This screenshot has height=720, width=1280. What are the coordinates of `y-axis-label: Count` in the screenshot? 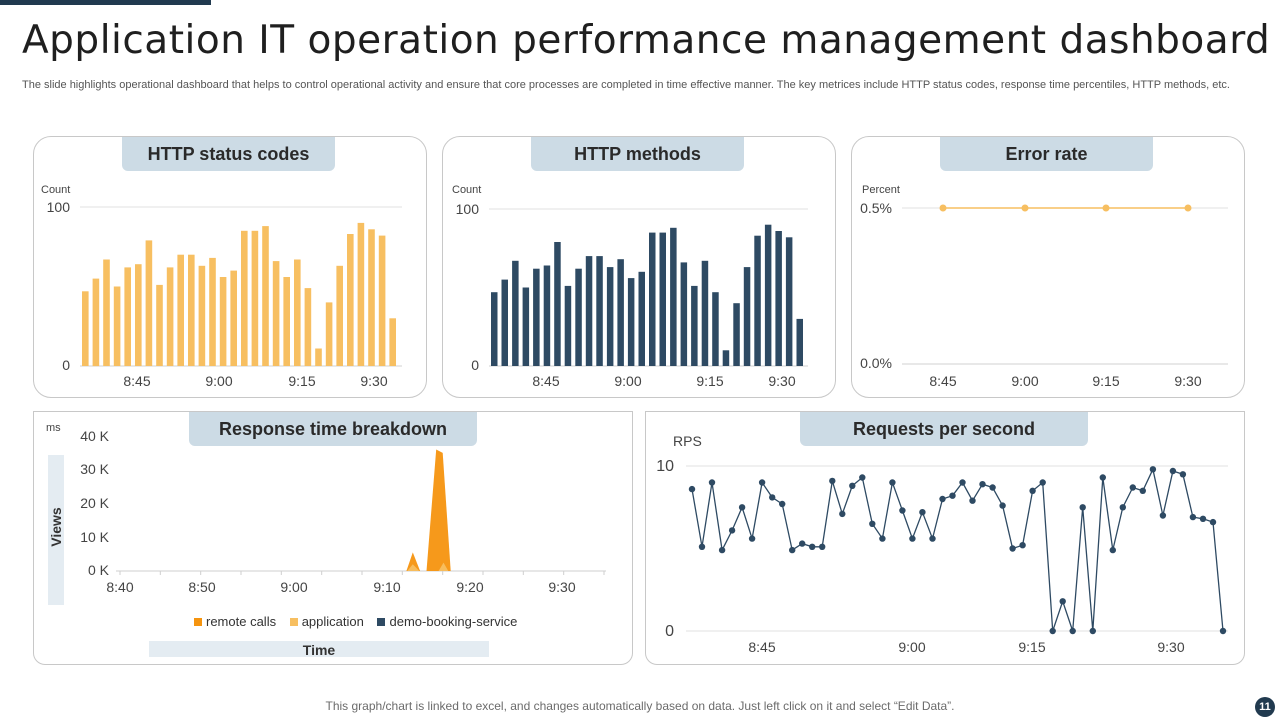 It's located at (55, 190).